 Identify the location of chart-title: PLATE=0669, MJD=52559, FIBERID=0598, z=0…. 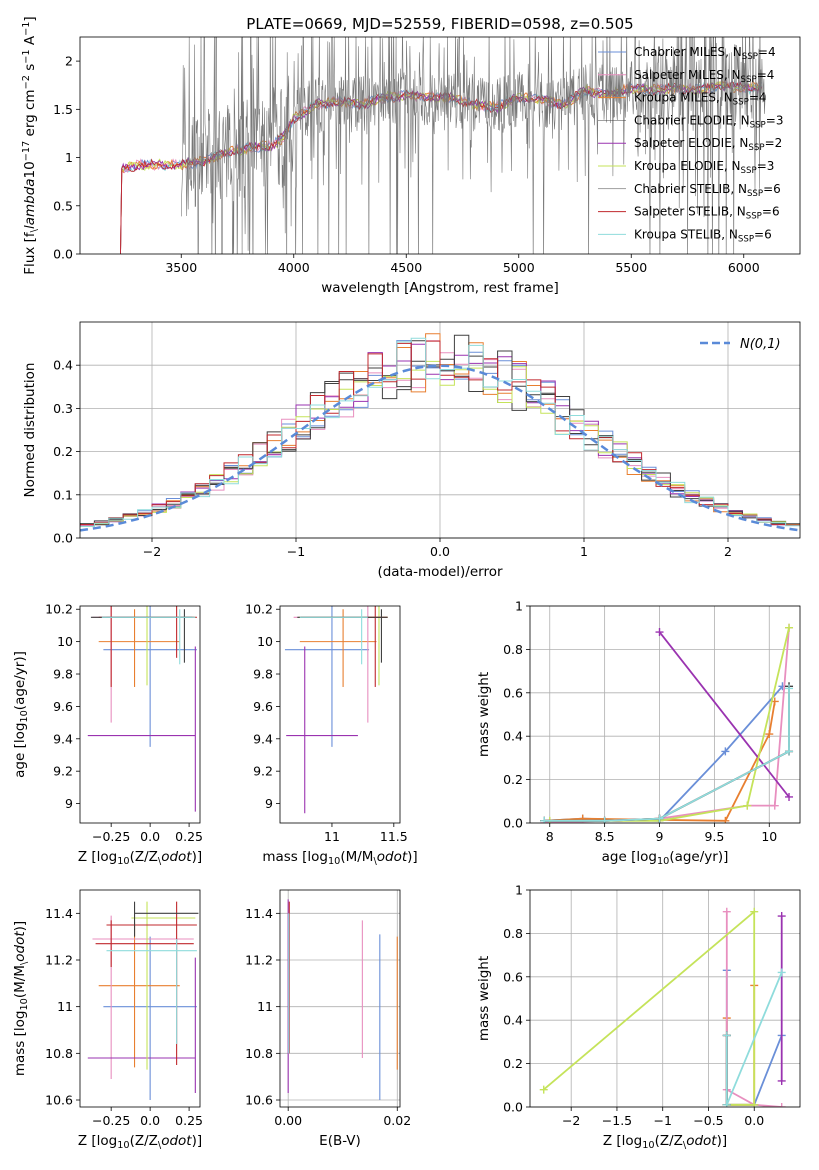
(439, 24).